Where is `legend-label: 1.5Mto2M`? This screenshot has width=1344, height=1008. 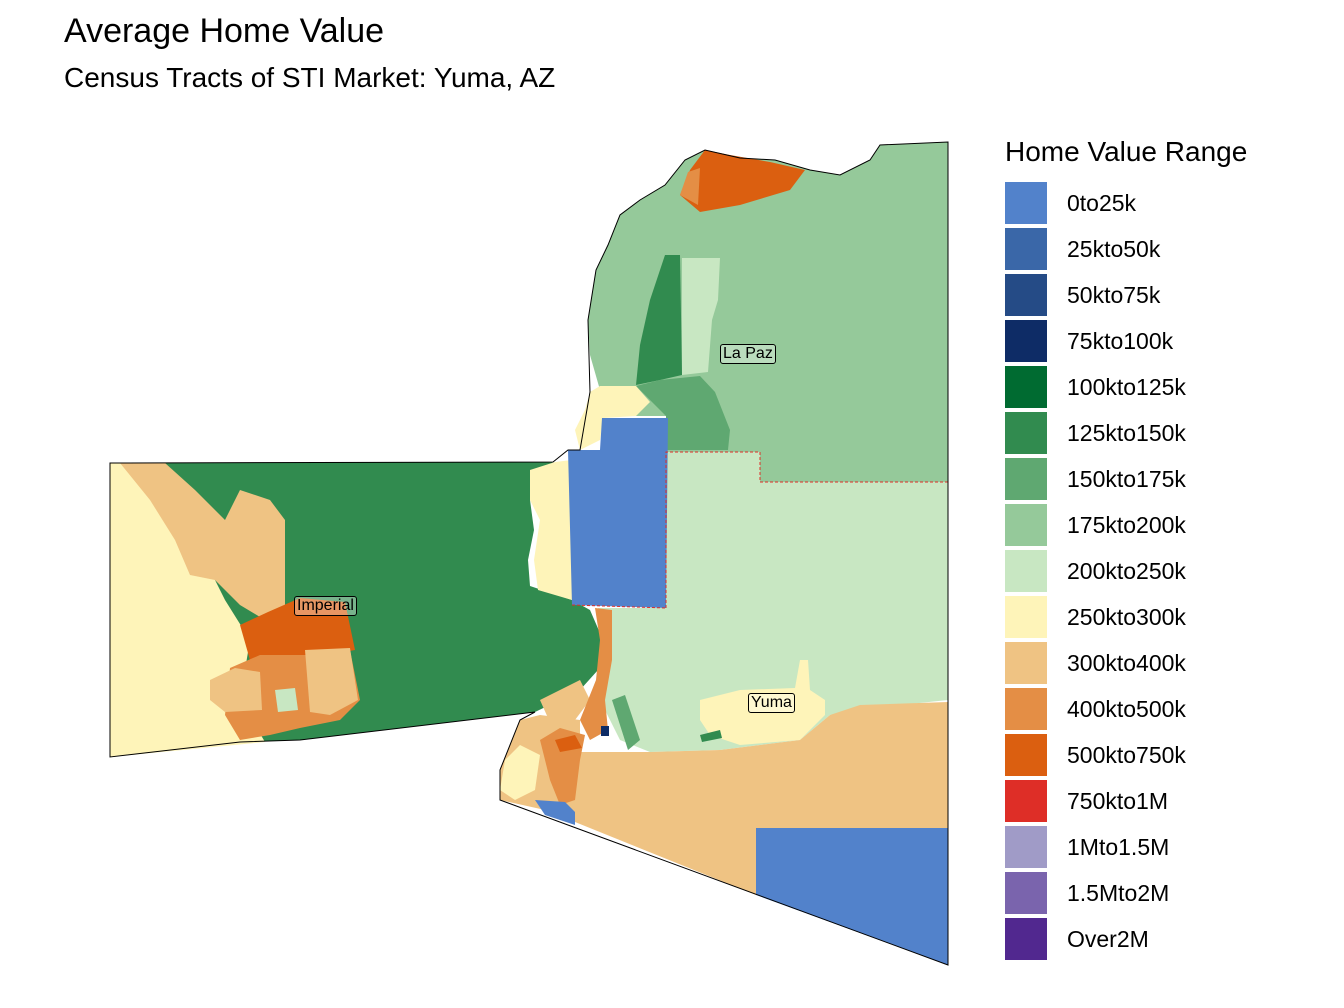 legend-label: 1.5Mto2M is located at coordinates (1118, 892).